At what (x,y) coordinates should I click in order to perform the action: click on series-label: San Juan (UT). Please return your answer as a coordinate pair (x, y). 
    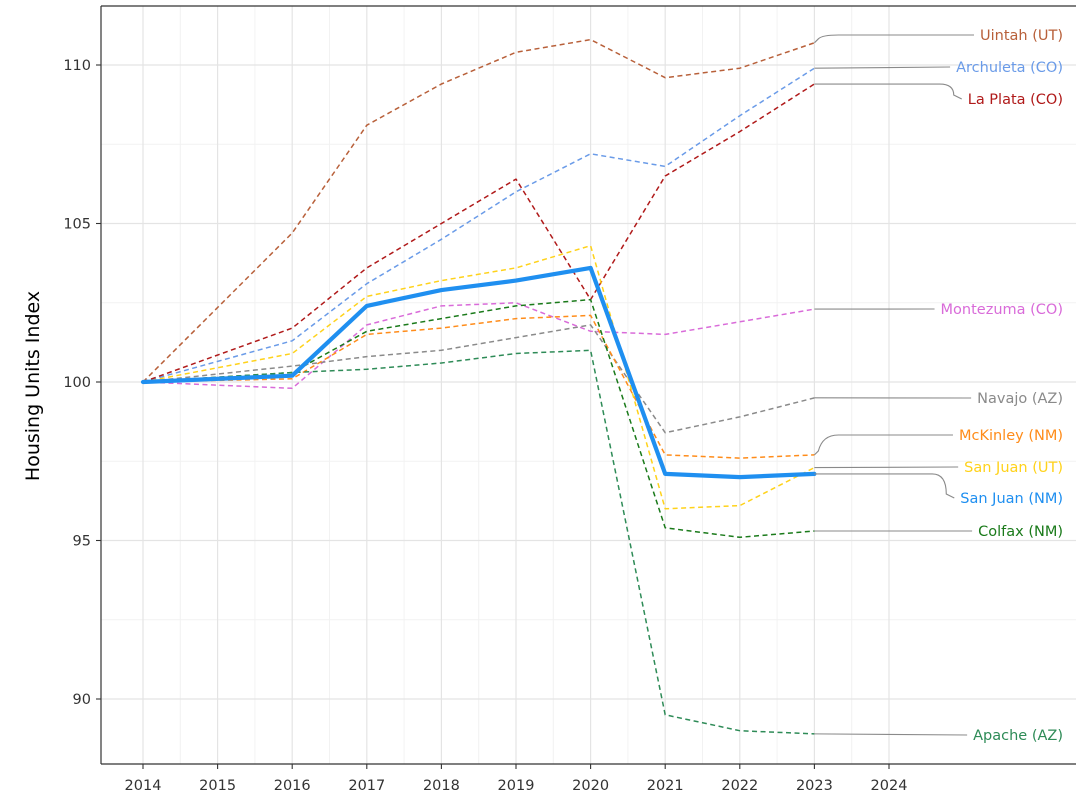
    Looking at the image, I should click on (1013, 468).